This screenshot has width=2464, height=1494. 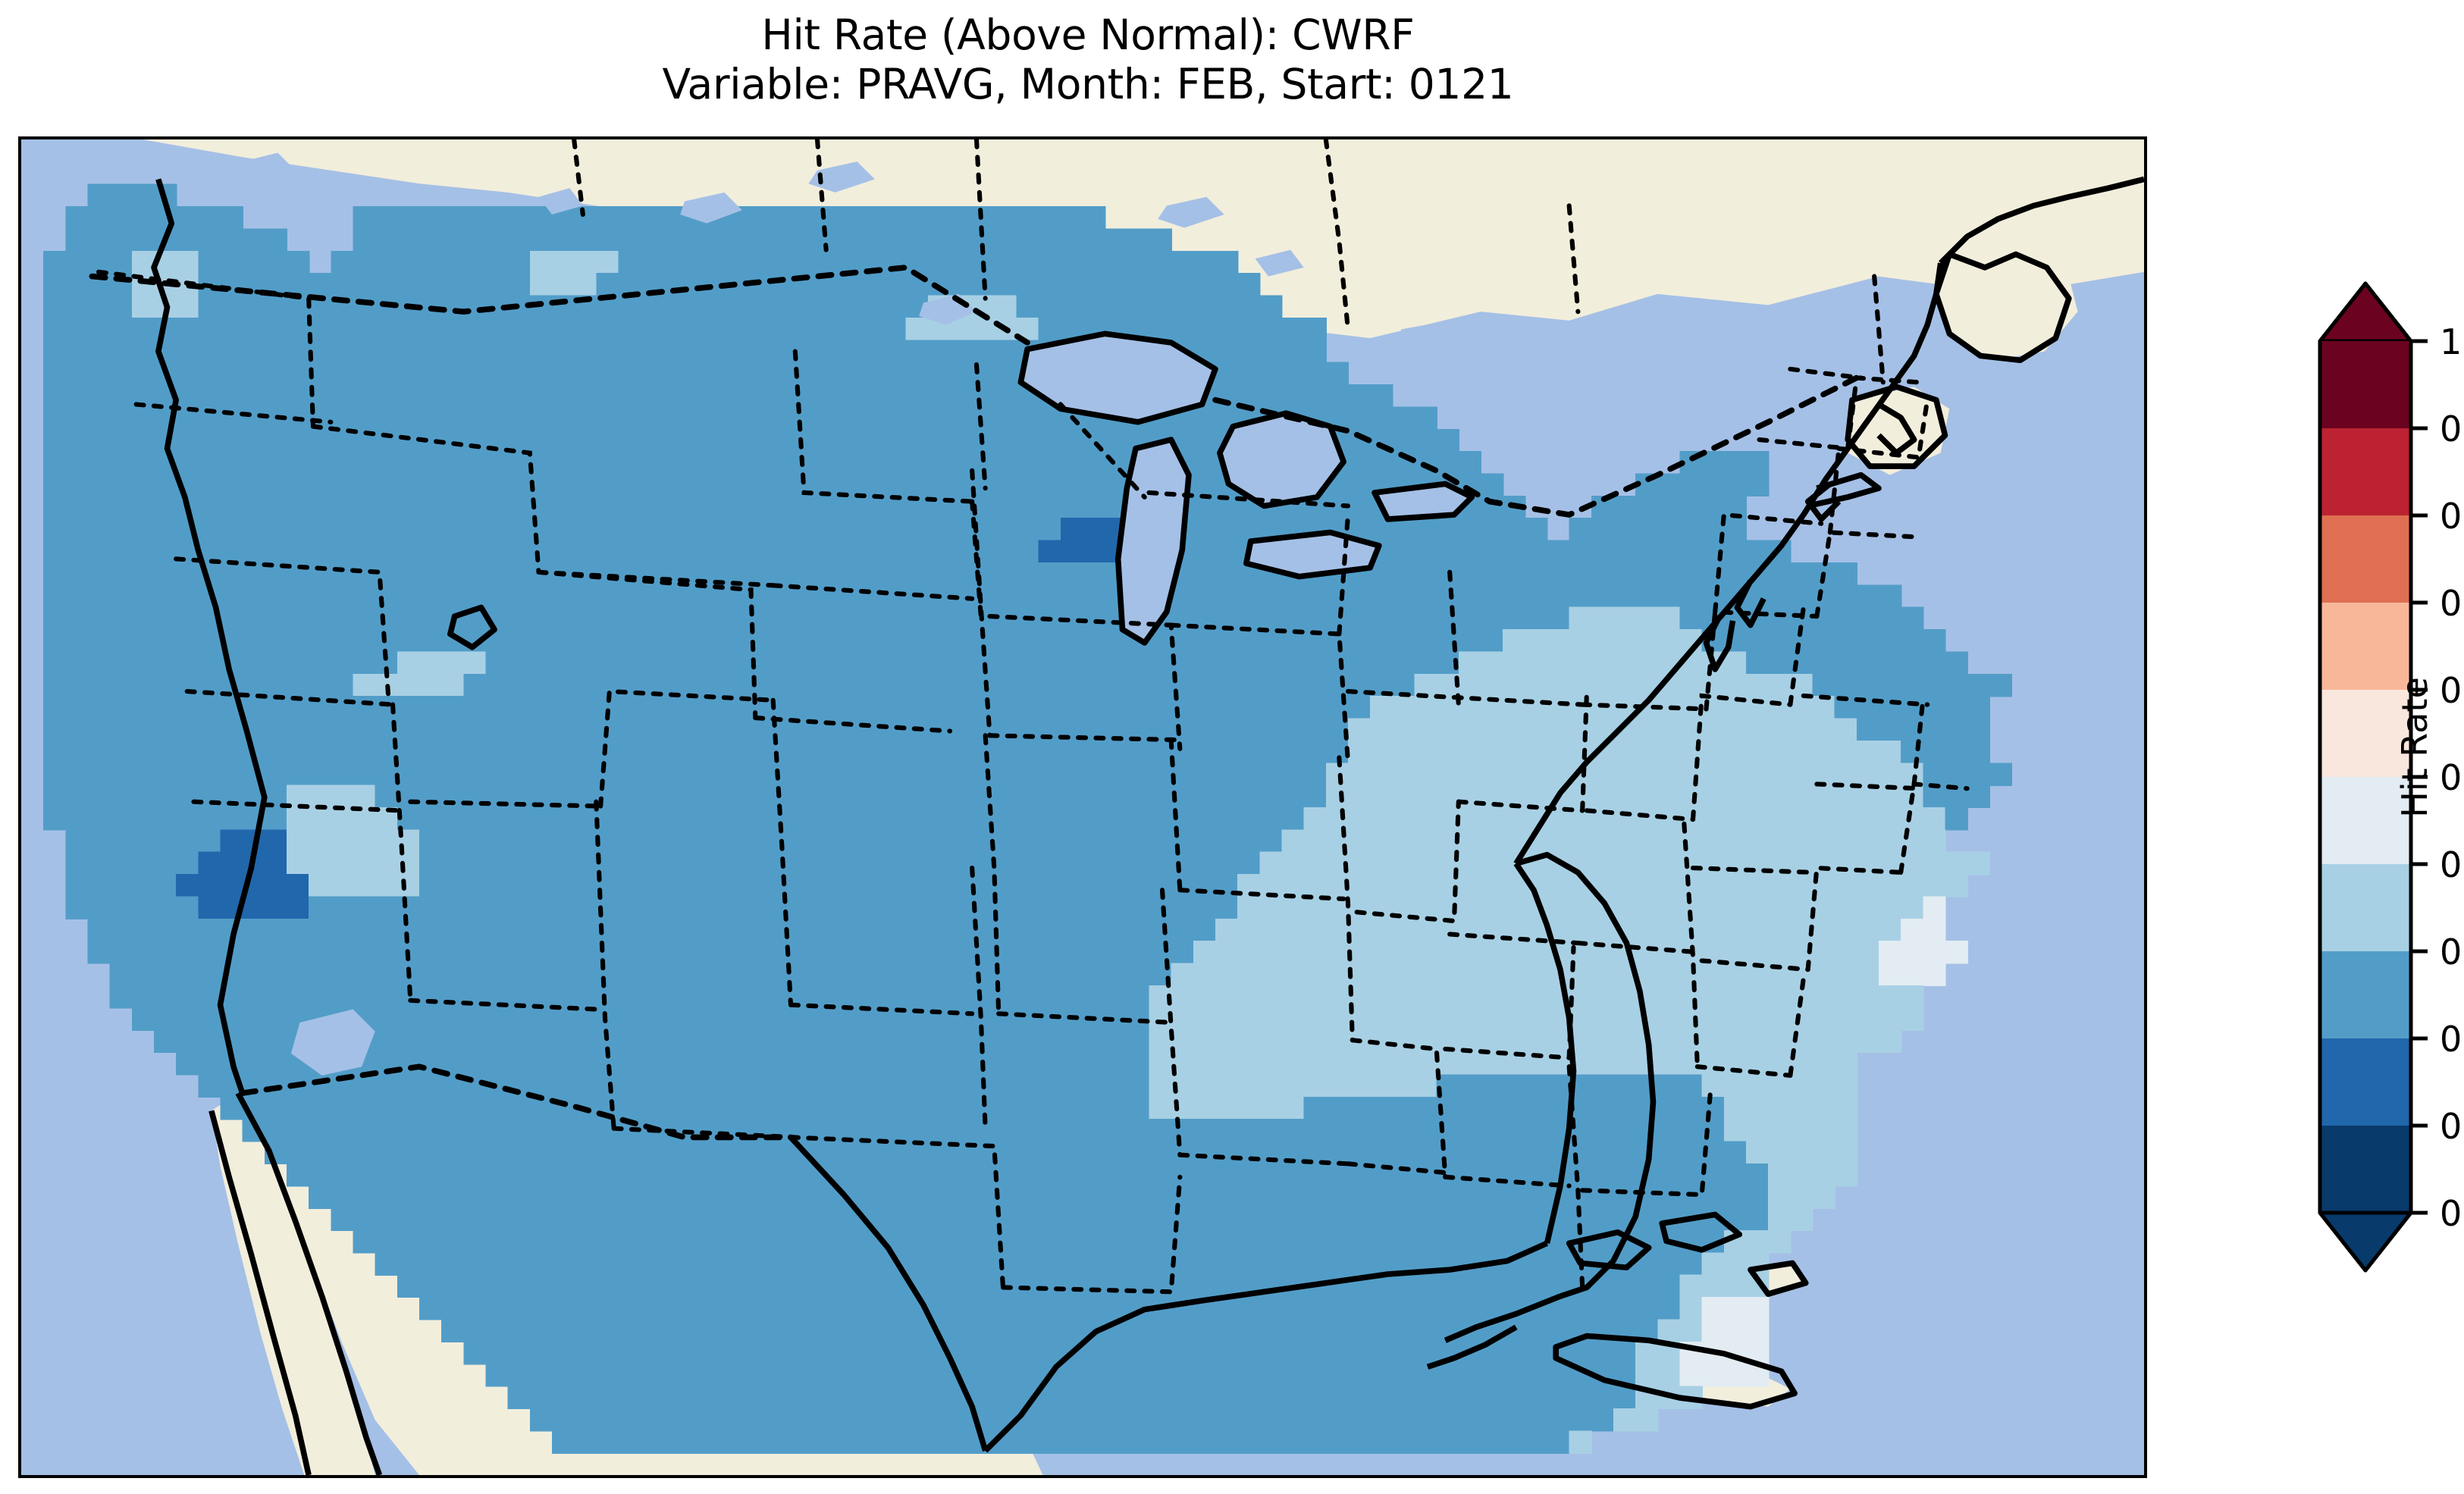 What do you see at coordinates (2452, 952) in the screenshot?
I see `svg-text: 0.3` at bounding box center [2452, 952].